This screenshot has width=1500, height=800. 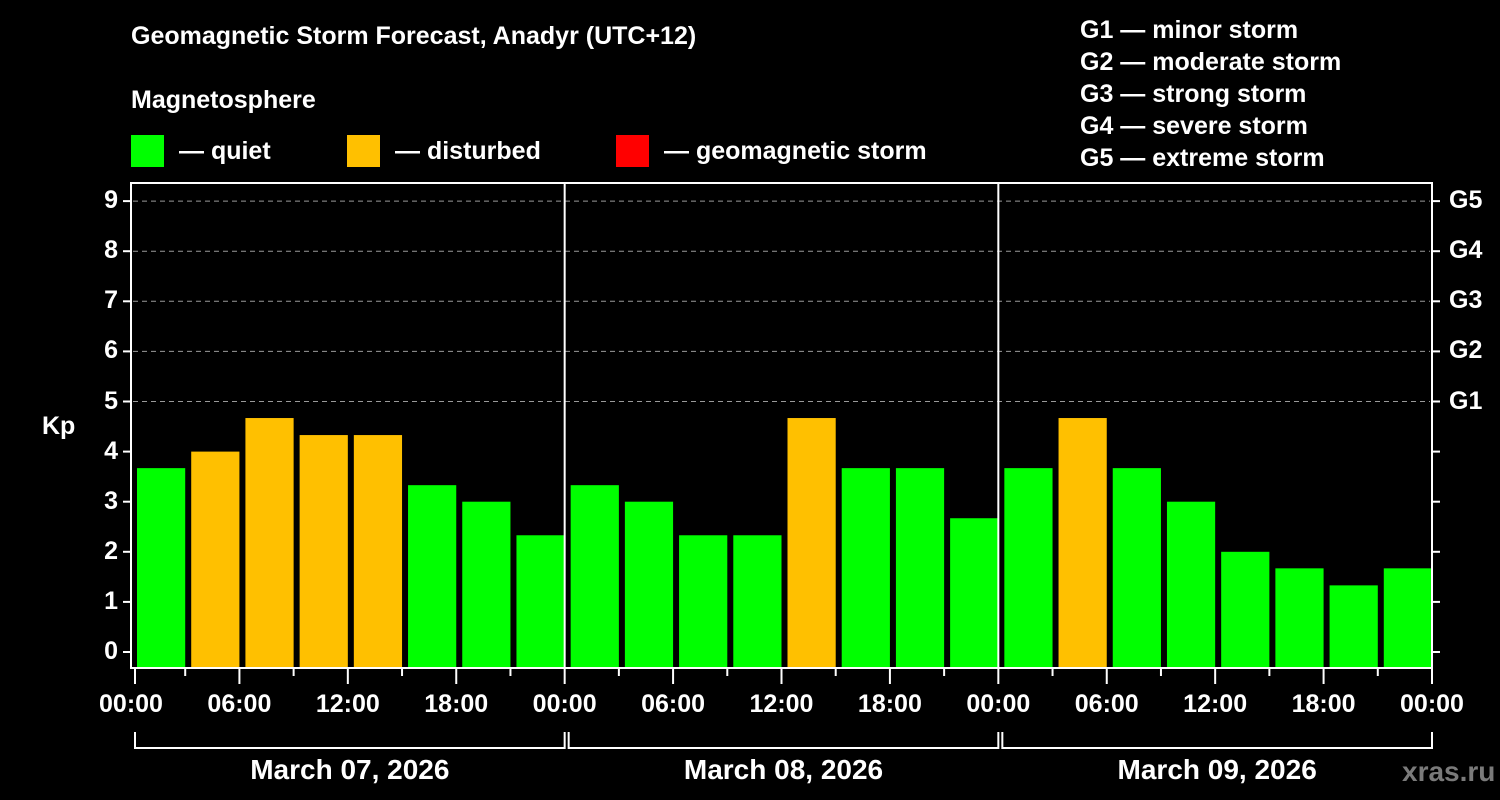 What do you see at coordinates (111, 250) in the screenshot?
I see `y-tick-label: 8` at bounding box center [111, 250].